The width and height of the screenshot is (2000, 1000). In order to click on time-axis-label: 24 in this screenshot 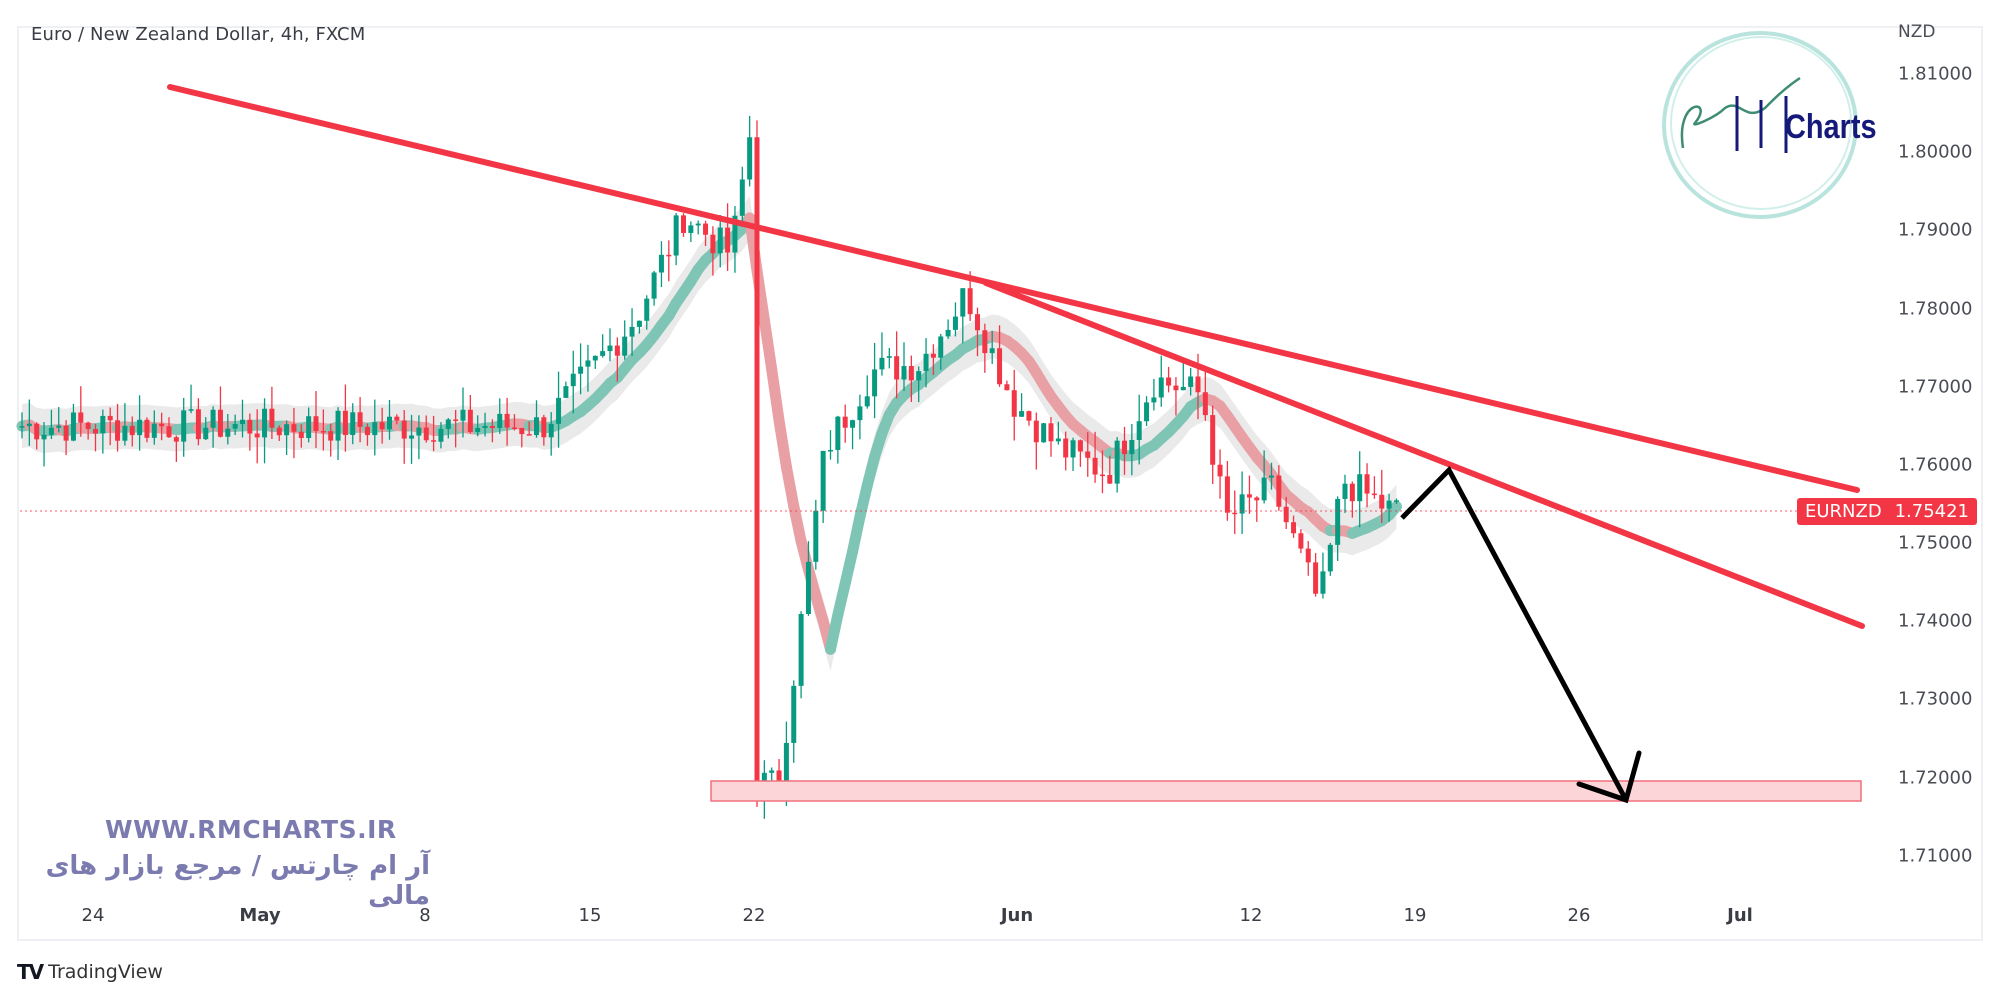, I will do `click(93, 915)`.